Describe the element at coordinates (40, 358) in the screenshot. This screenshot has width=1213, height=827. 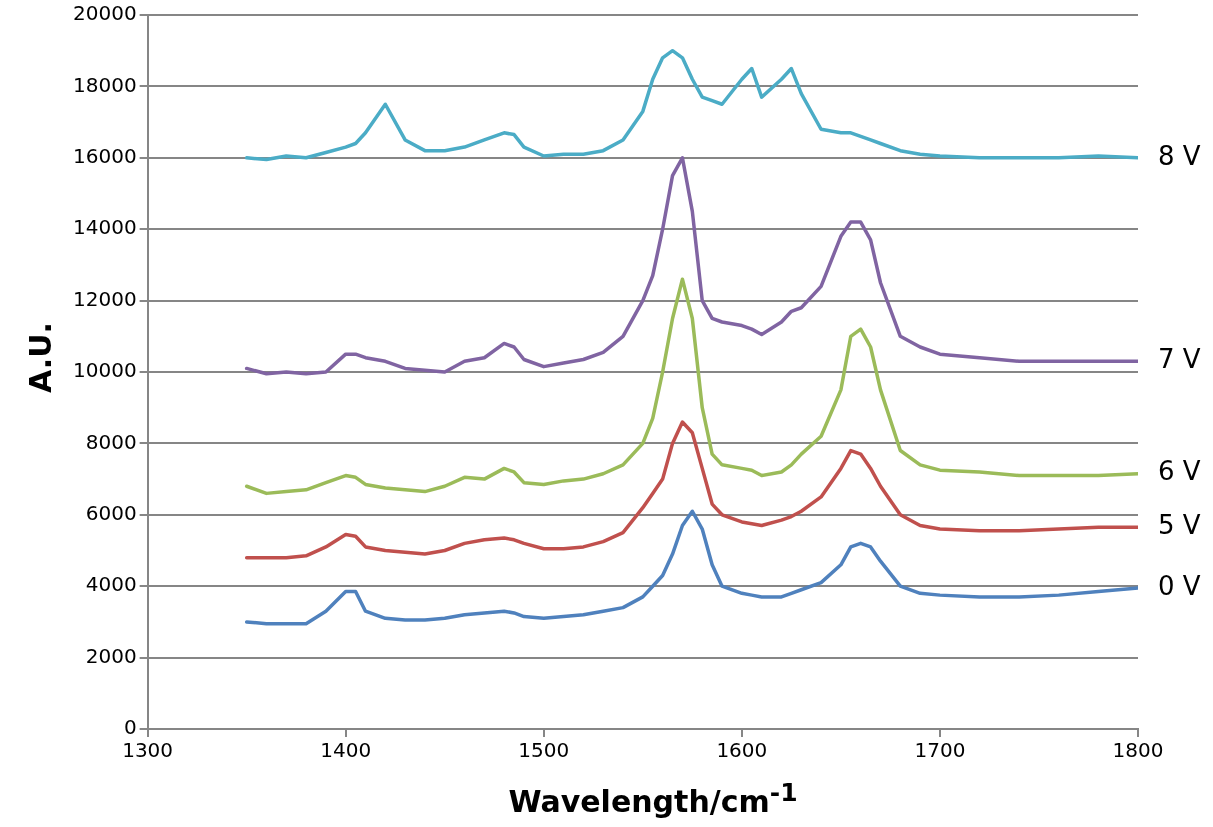
I see `y-axis-title: A.U.` at that location.